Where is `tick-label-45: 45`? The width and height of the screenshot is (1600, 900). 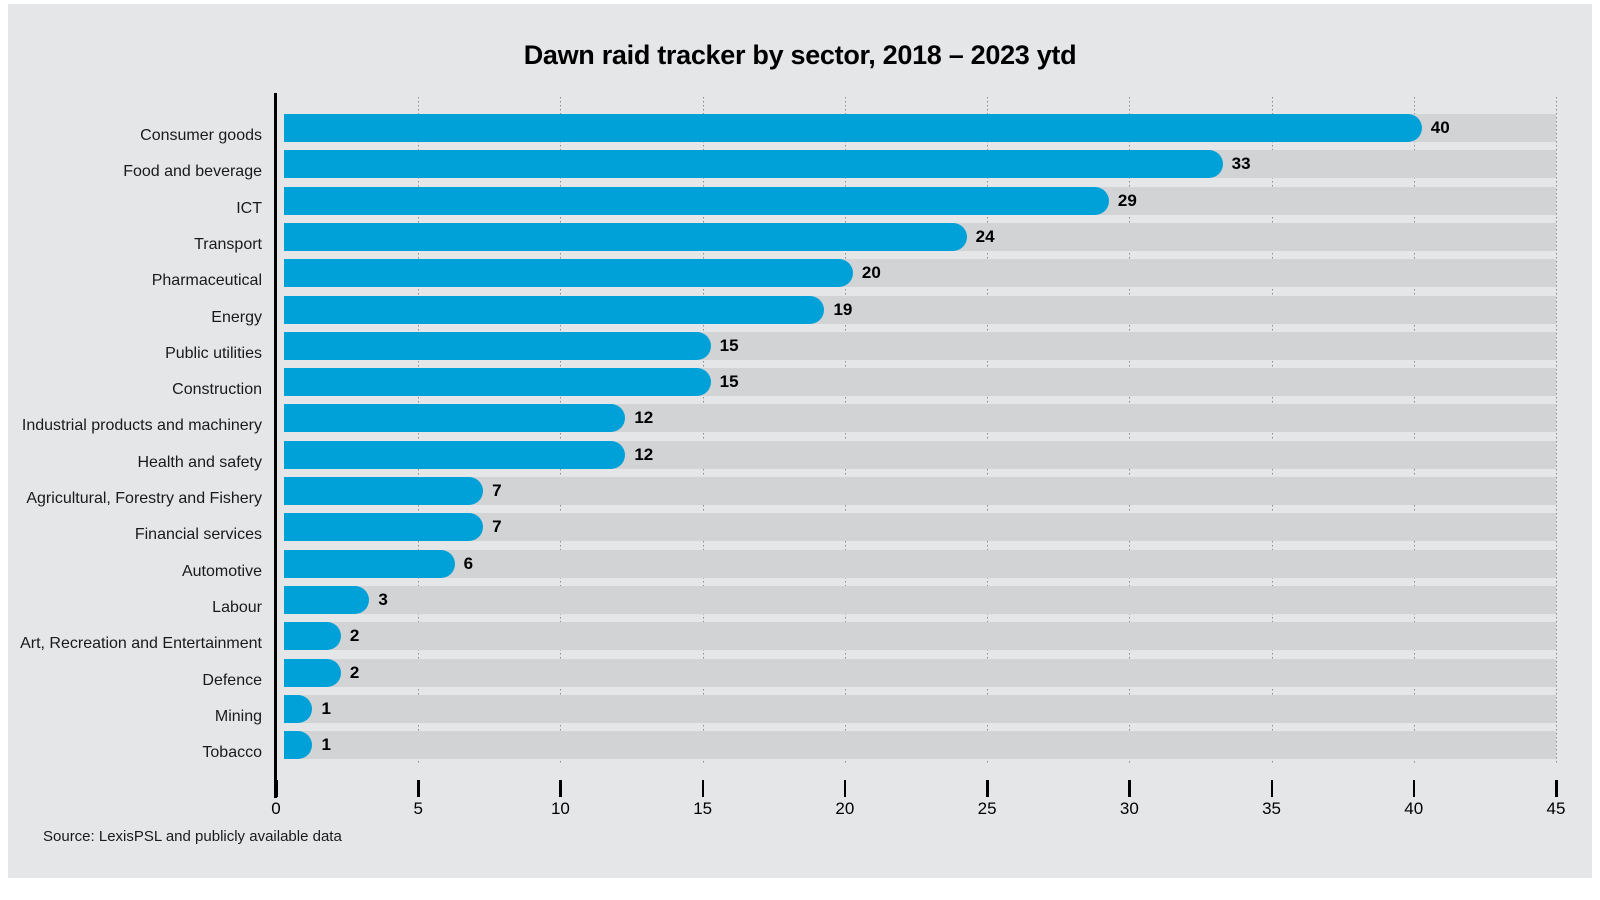
tick-label-45: 45 is located at coordinates (1556, 808).